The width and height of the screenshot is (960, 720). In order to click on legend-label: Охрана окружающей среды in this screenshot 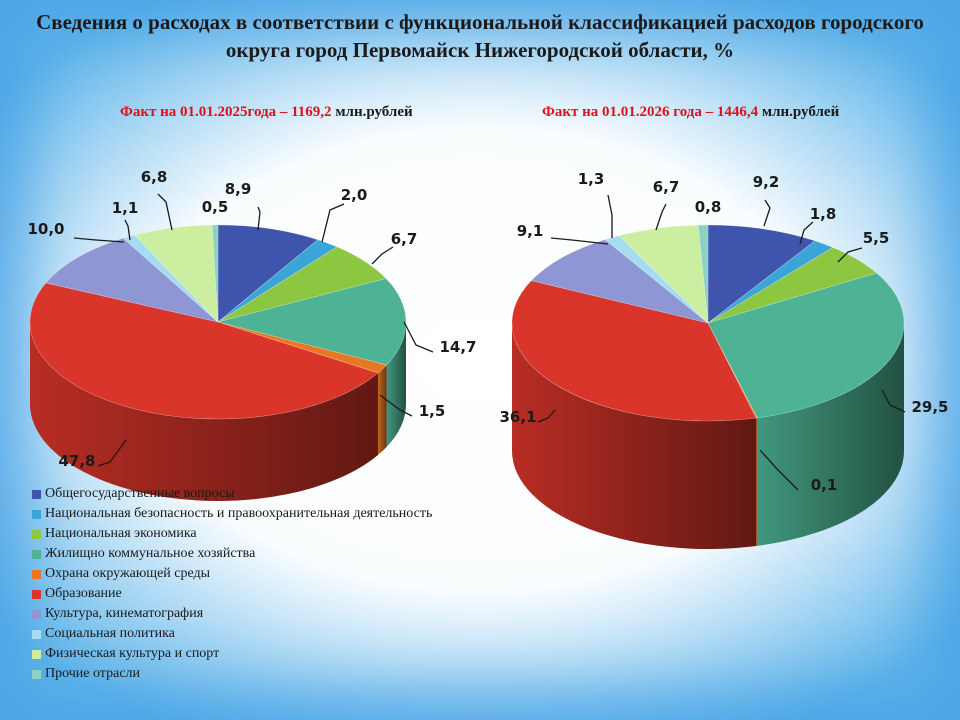, I will do `click(128, 573)`.